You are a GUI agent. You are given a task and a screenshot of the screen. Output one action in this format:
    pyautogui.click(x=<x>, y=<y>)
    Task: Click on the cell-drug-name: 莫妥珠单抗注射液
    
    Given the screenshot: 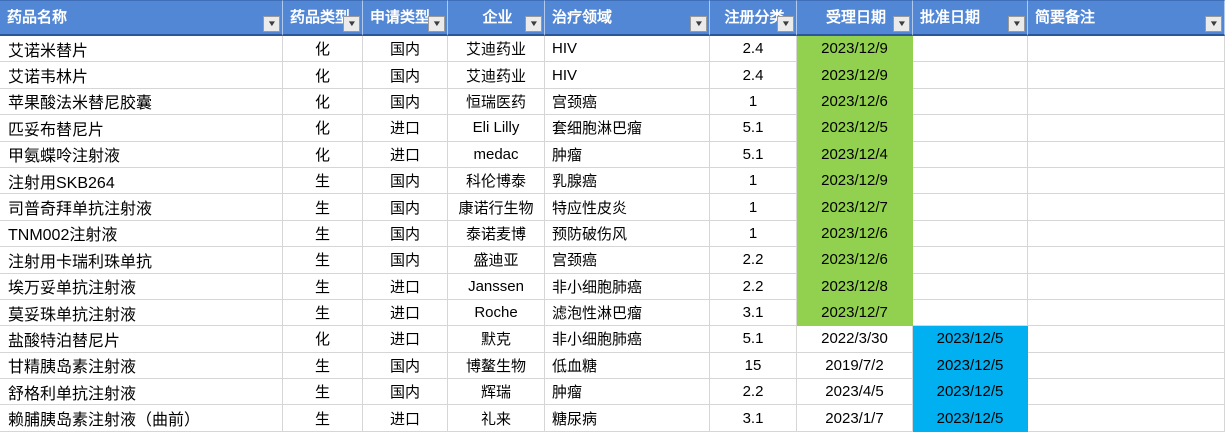 What is the action you would take?
    pyautogui.click(x=141, y=313)
    